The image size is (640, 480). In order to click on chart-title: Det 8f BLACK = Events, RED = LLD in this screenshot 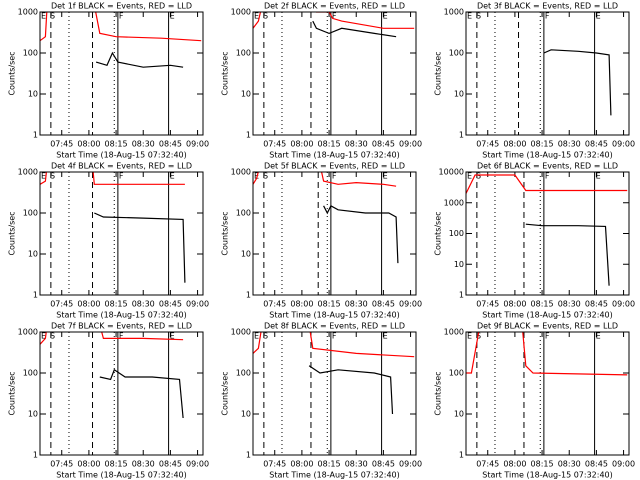, I will do `click(334, 326)`.